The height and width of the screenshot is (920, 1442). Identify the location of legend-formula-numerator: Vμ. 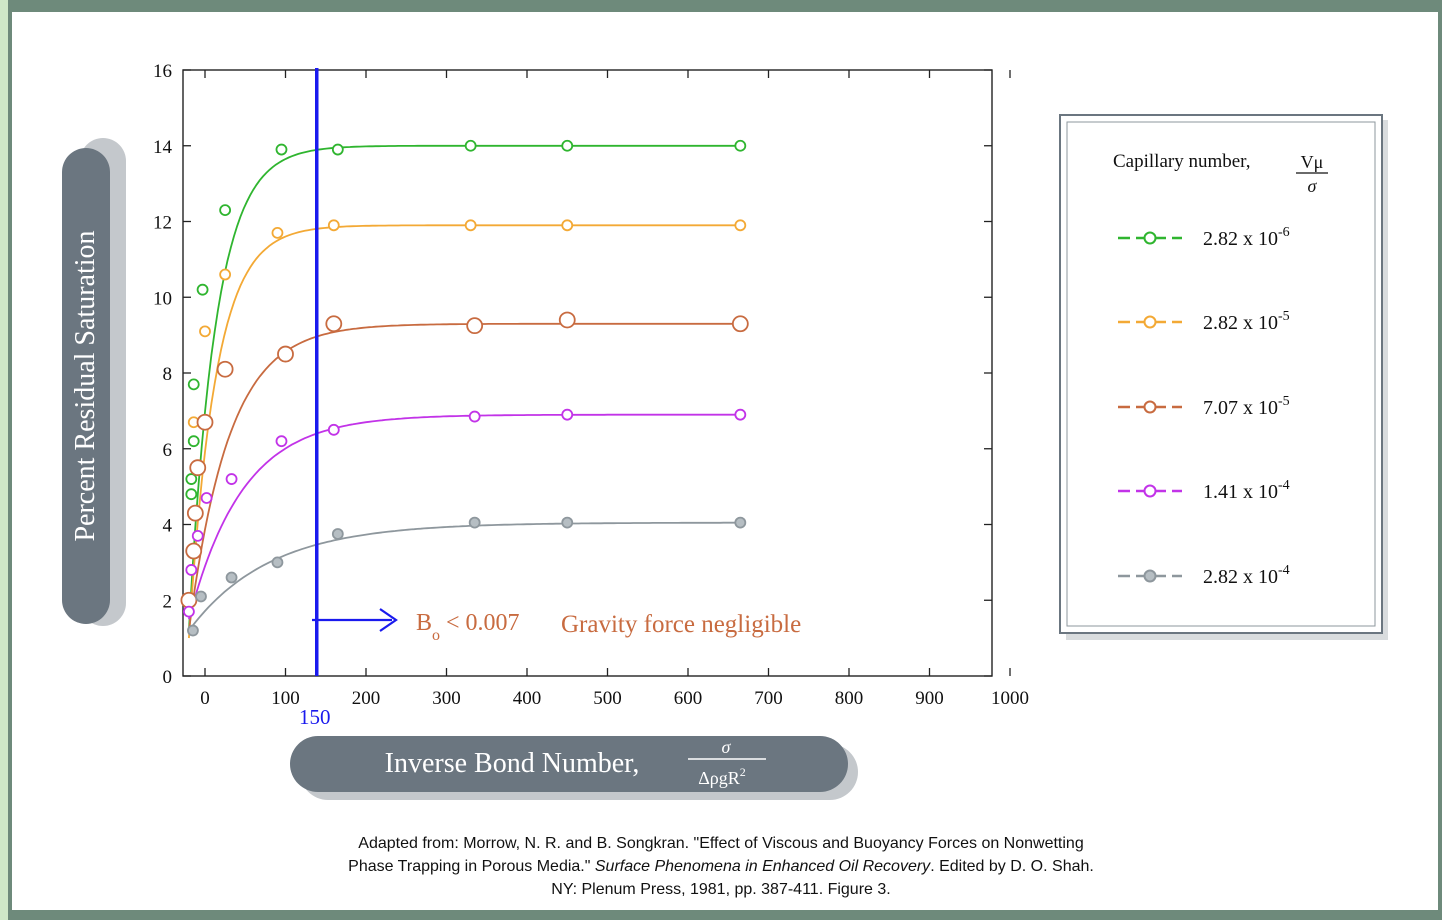
(1312, 162).